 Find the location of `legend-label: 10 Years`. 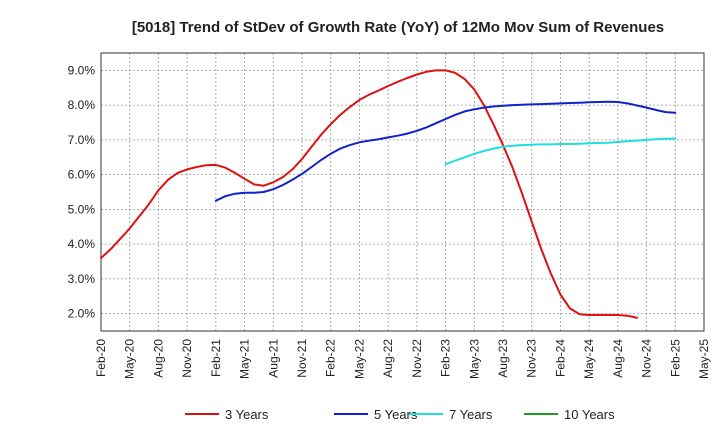

legend-label: 10 Years is located at coordinates (589, 414).